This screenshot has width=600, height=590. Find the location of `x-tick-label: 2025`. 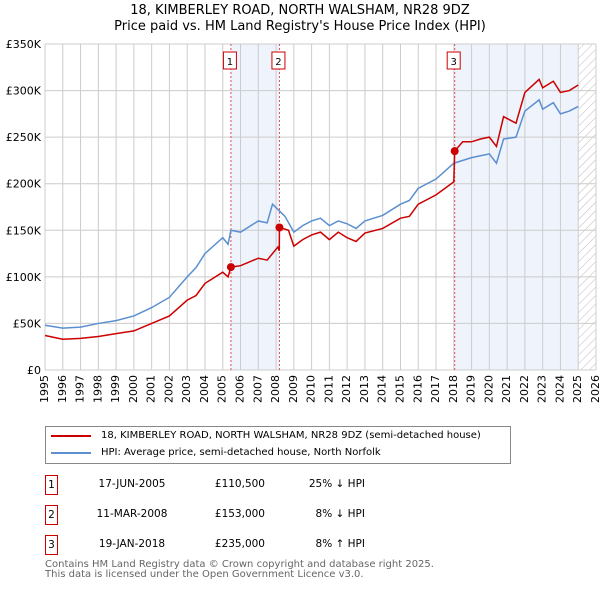

x-tick-label: 2025 is located at coordinates (577, 389).